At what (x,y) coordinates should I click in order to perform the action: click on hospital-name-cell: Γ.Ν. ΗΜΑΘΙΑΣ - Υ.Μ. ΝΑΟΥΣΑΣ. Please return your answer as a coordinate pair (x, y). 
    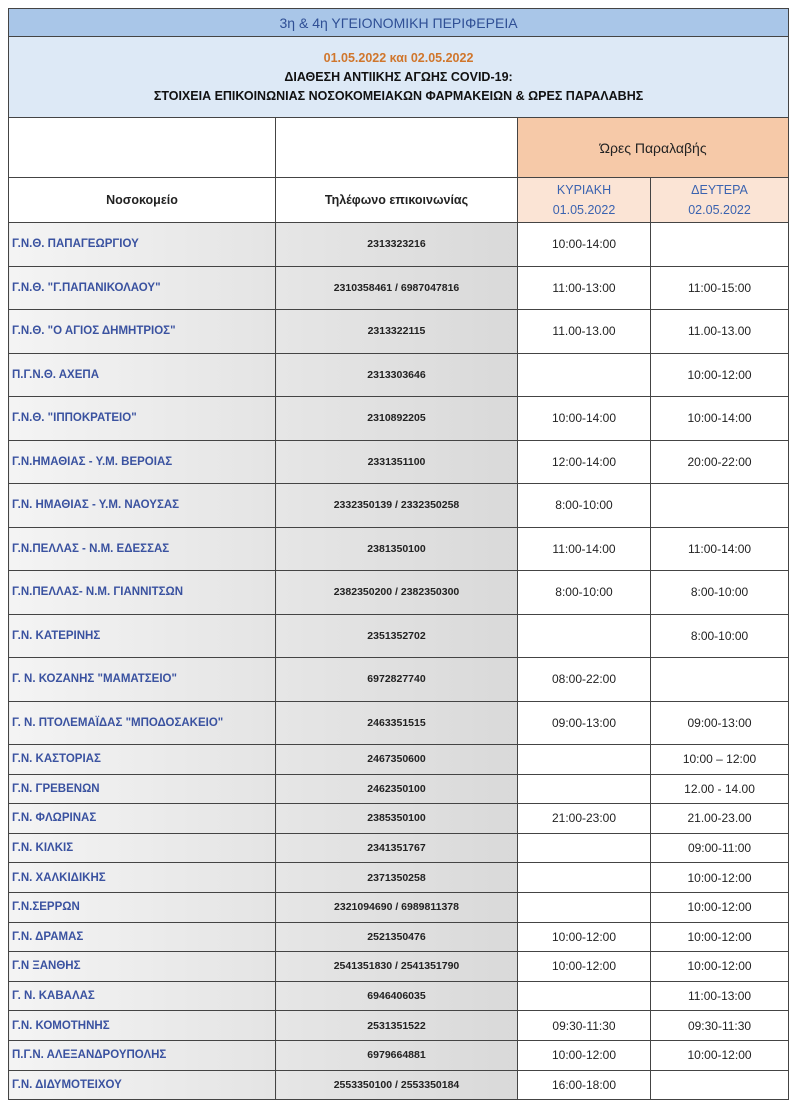
    Looking at the image, I should click on (142, 505).